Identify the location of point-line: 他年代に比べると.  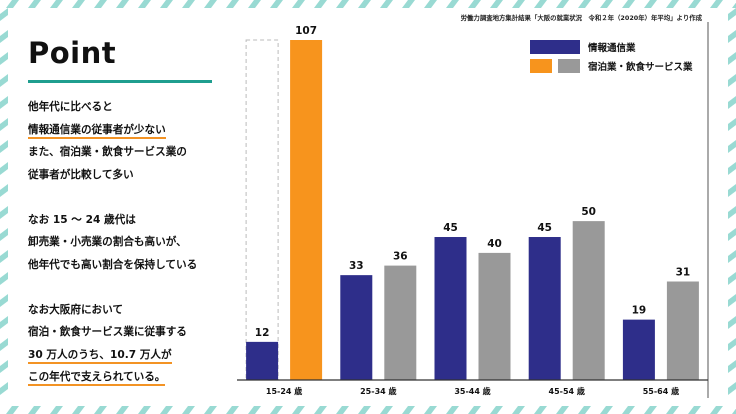
(70, 107).